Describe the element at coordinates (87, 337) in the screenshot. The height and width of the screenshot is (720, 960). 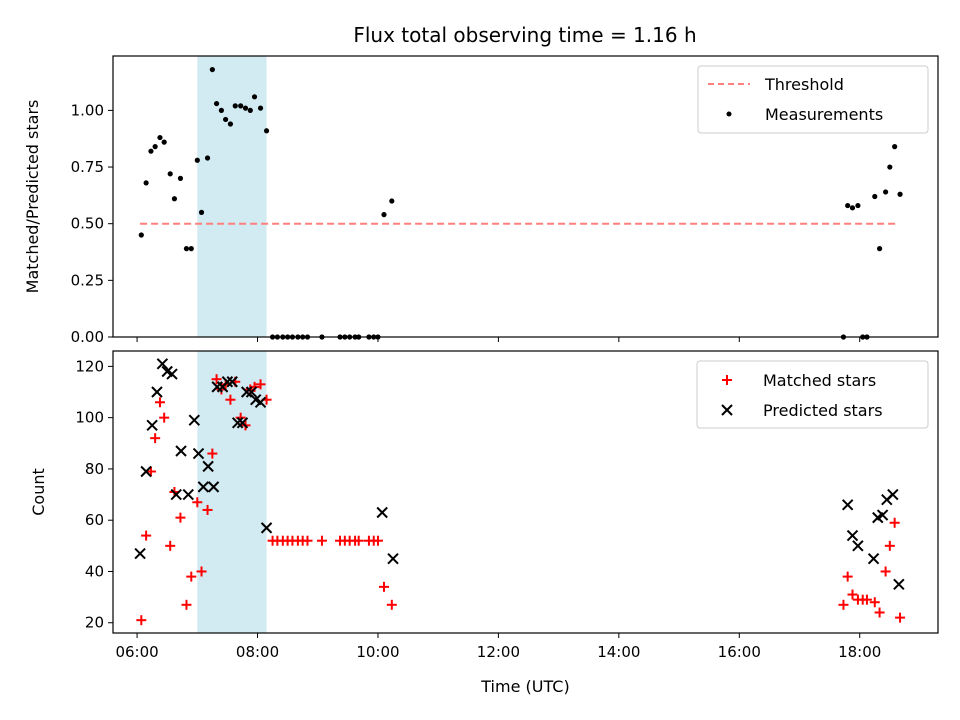
I see `y-tick-label: 0.00` at that location.